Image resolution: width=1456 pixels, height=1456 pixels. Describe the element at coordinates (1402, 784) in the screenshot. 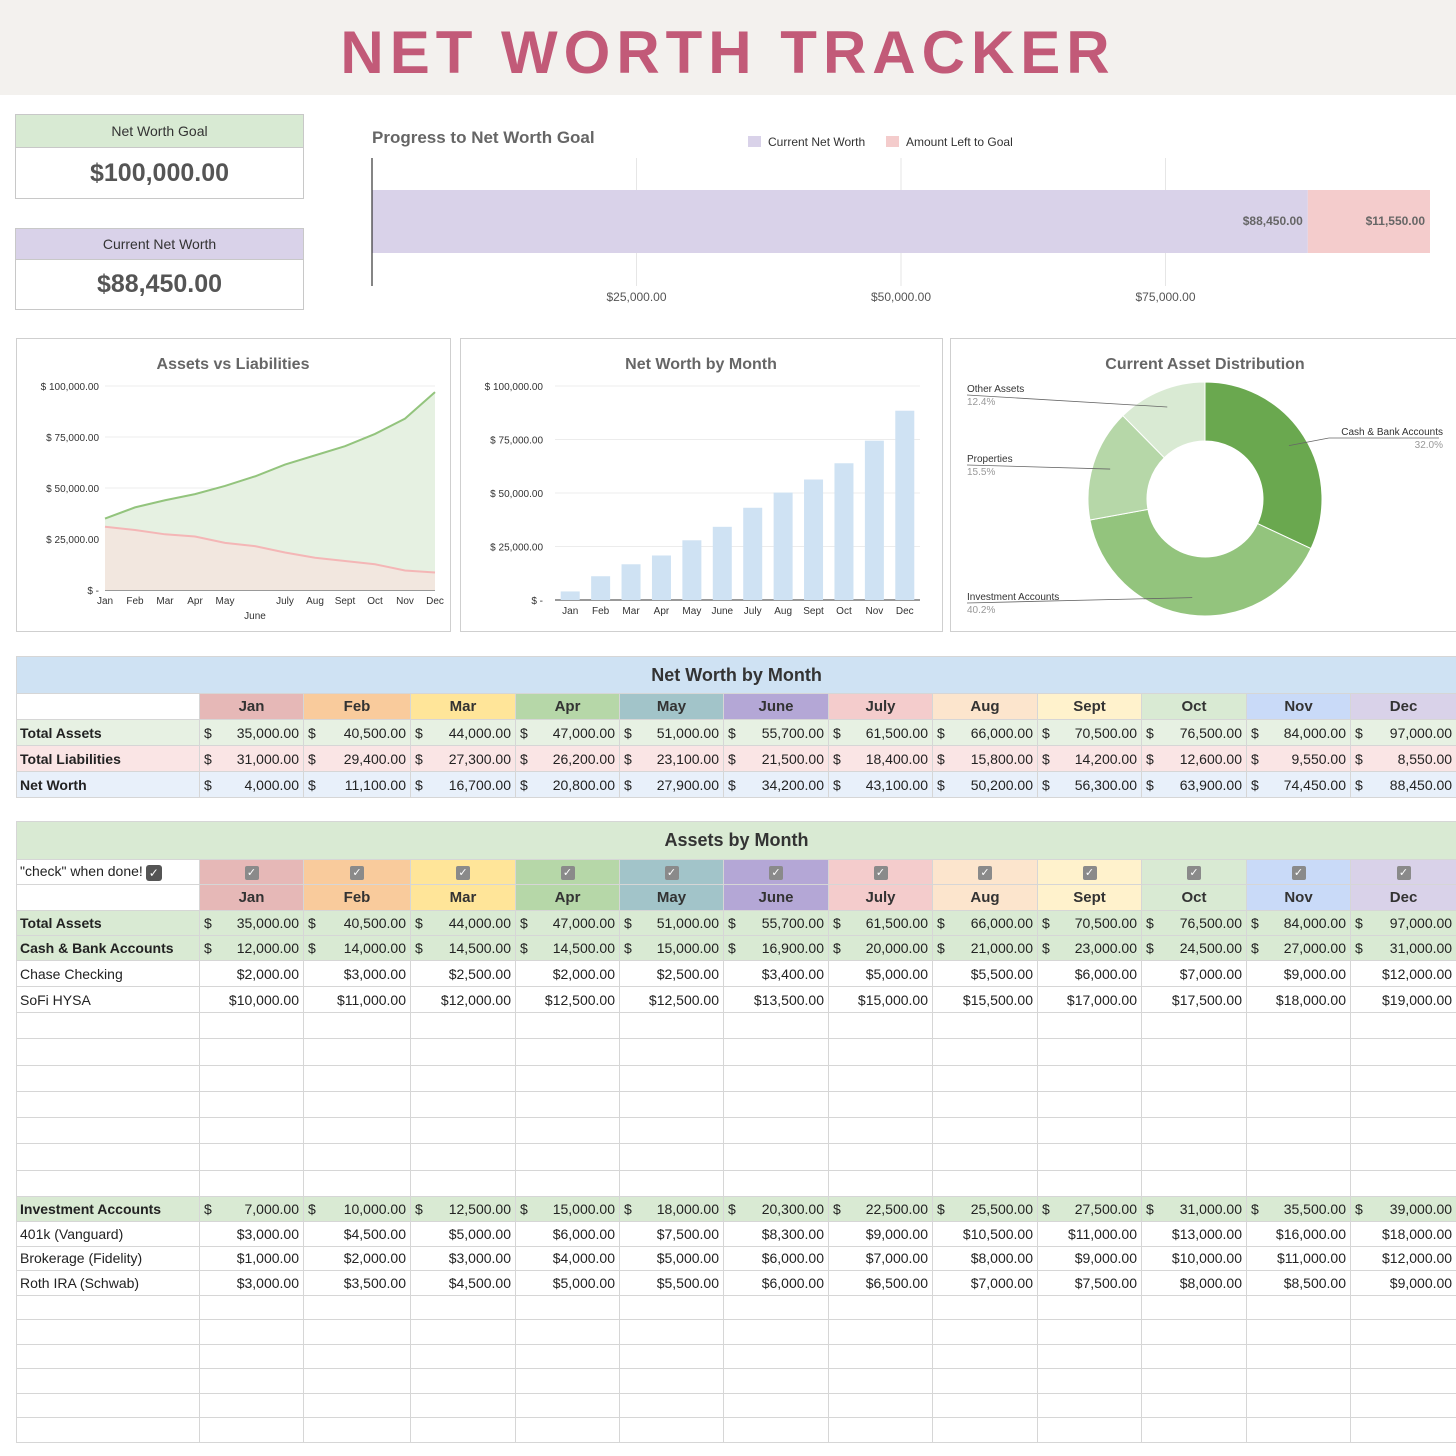

I see `amount-cell: $88,450.00` at that location.